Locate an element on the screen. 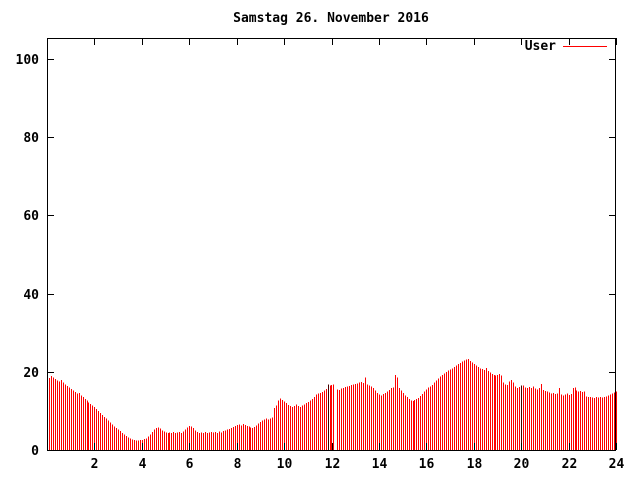  x-tick-label: 24 is located at coordinates (617, 464).